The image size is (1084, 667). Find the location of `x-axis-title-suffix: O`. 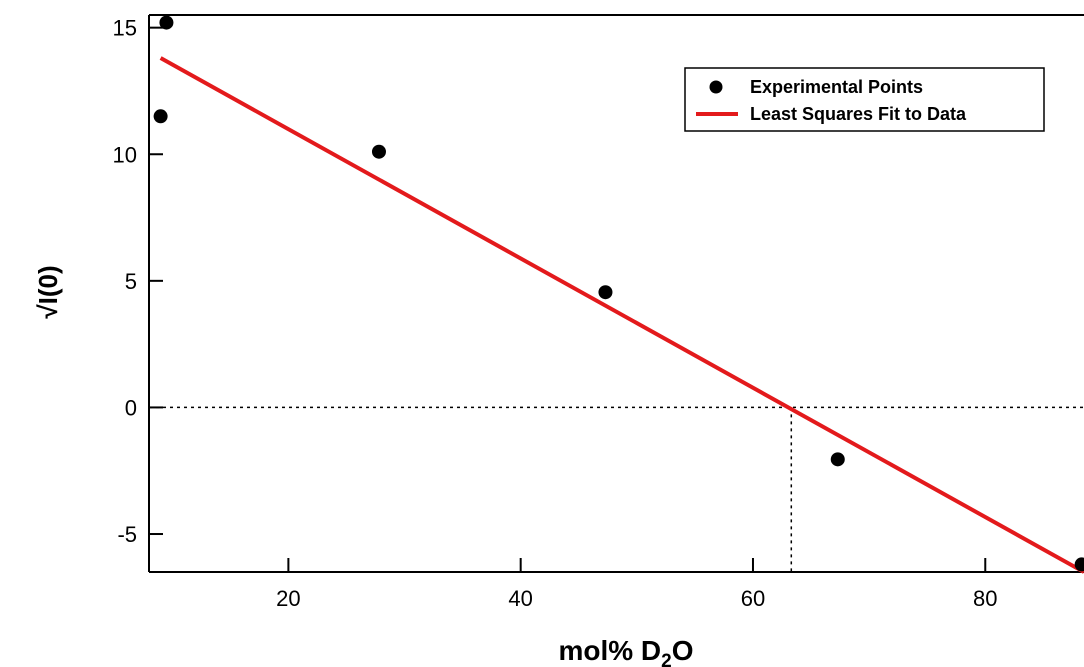

x-axis-title-suffix: O is located at coordinates (683, 650).